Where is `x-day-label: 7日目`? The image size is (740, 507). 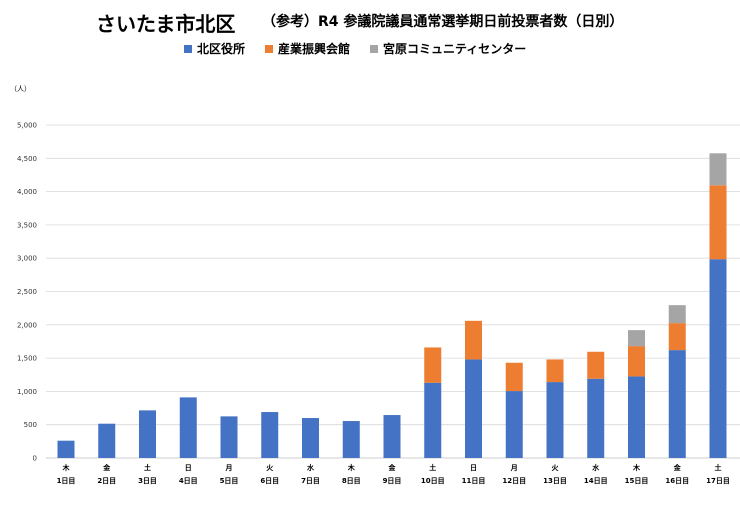 x-day-label: 7日目 is located at coordinates (310, 481).